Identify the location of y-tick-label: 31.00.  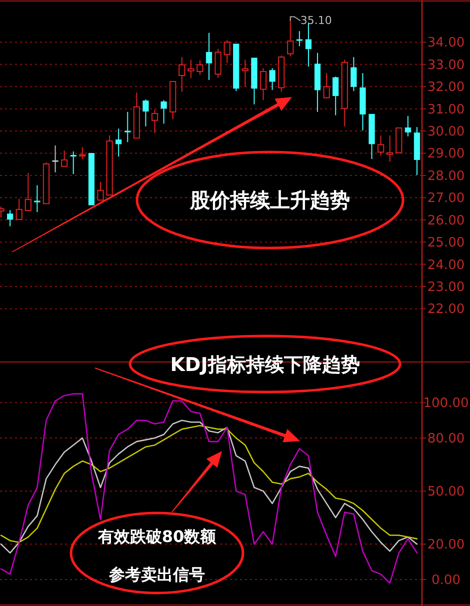
(446, 110).